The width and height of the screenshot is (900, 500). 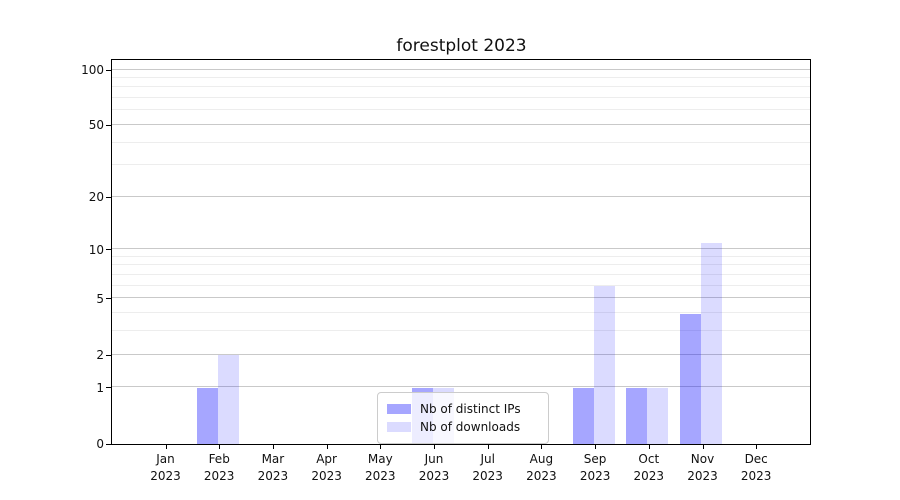 I want to click on y-tick-label: 5, so click(x=100, y=298).